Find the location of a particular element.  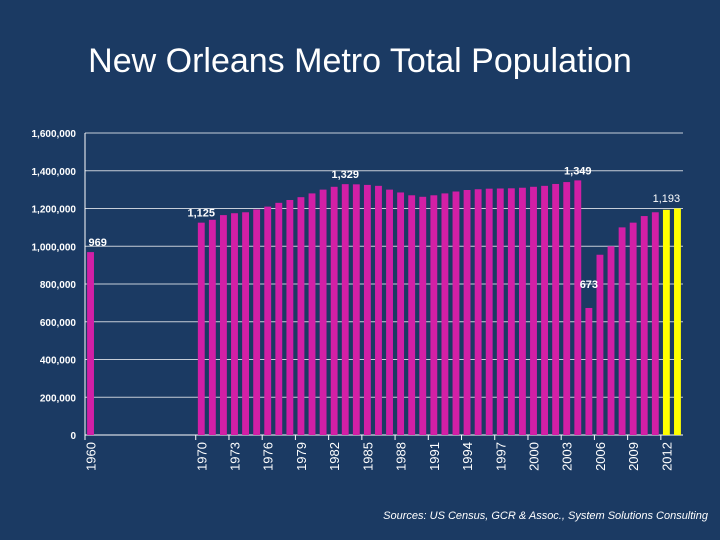

x-tick-label: 1997 is located at coordinates (500, 456).